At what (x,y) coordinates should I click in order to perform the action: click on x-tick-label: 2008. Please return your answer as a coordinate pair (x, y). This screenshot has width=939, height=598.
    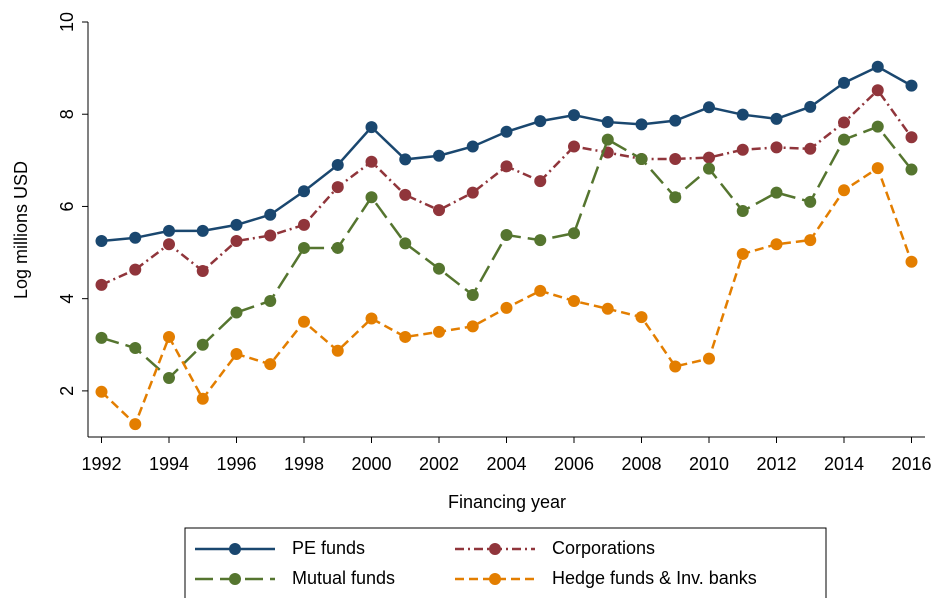
    Looking at the image, I should click on (641, 464).